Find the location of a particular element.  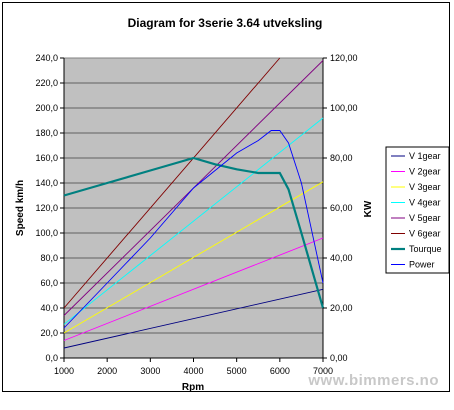

x-tick-label: 7000 is located at coordinates (323, 371).